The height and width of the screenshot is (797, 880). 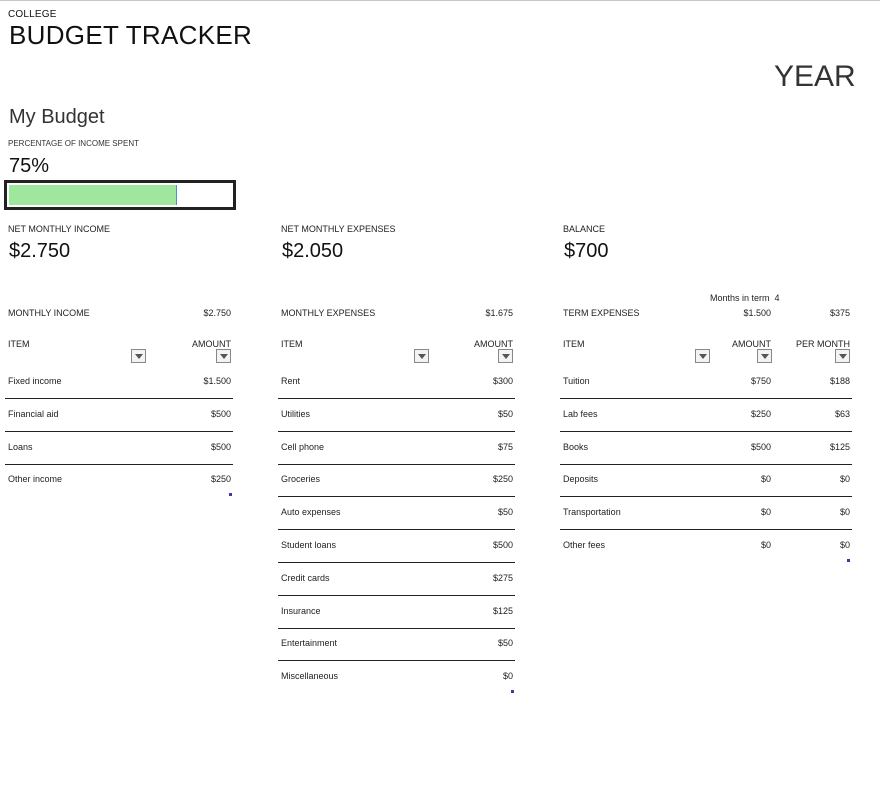 What do you see at coordinates (839, 446) in the screenshot?
I see `row-per-month: $125` at bounding box center [839, 446].